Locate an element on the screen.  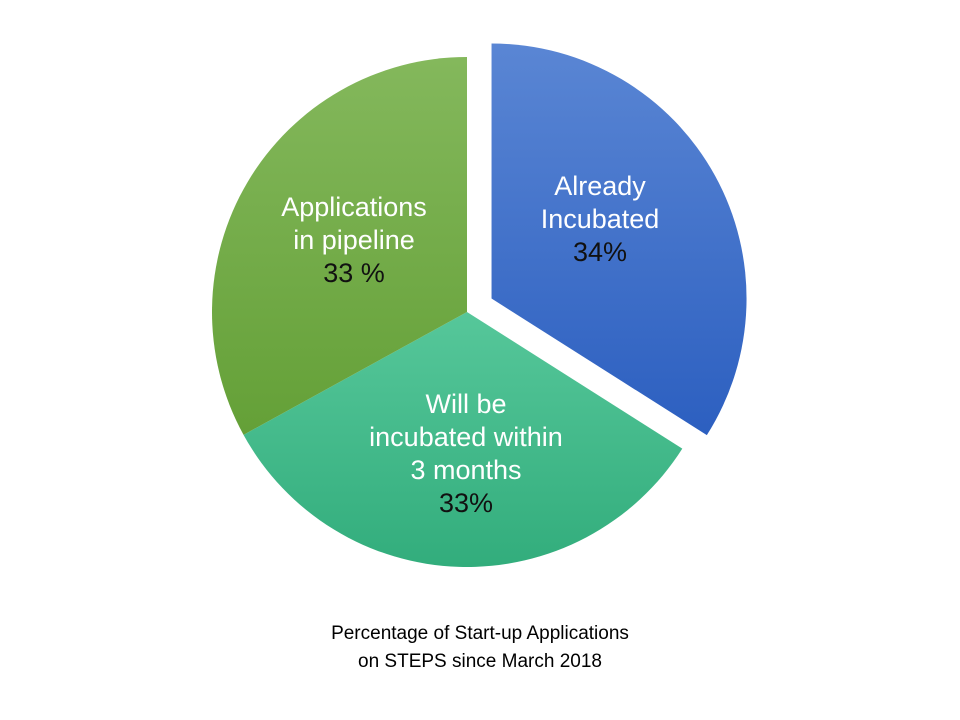
caption-line: on STEPS since March 2018 is located at coordinates (480, 661).